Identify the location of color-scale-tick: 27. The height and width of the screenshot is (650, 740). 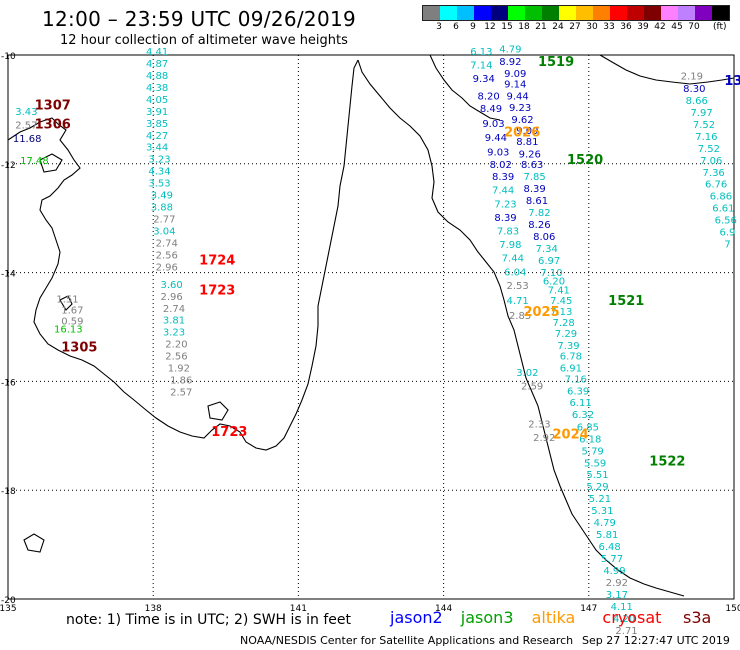
(575, 27).